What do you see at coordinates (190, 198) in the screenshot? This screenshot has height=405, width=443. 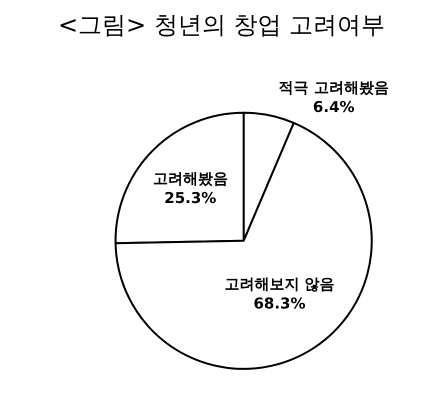 I see `data-label: 25.3%` at bounding box center [190, 198].